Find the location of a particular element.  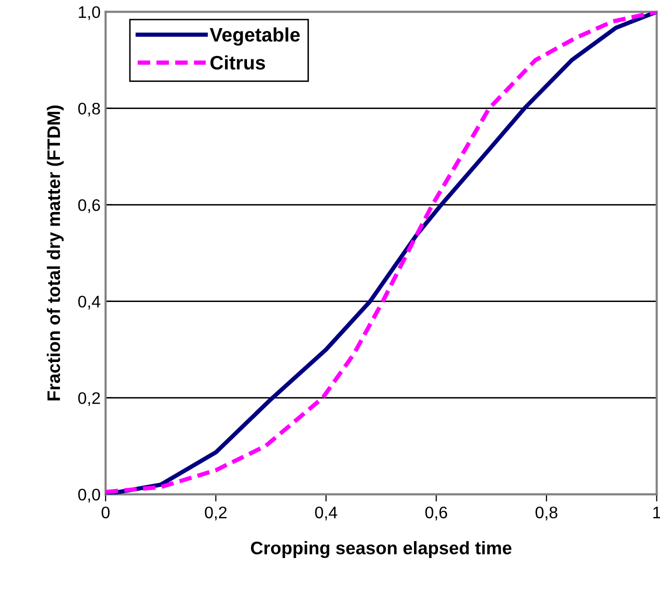

y-tick-label: 0,4 is located at coordinates (89, 303).